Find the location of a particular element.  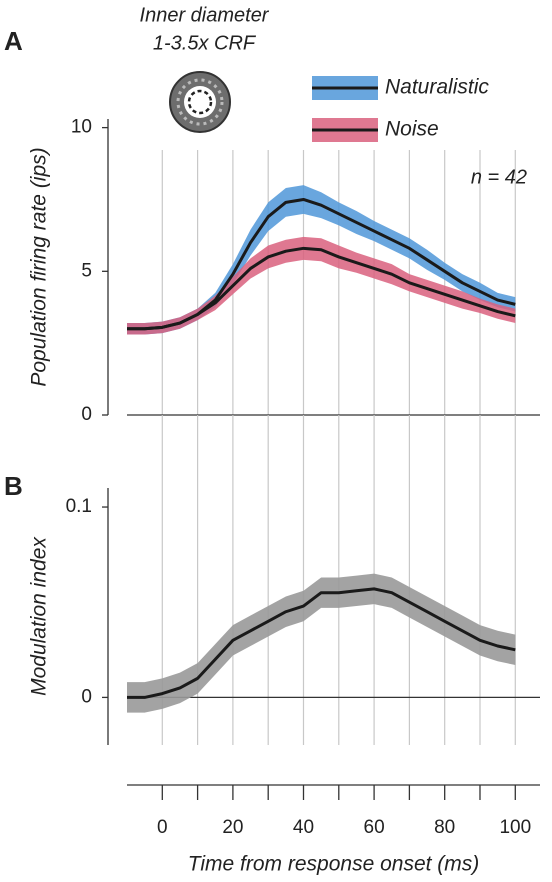

inset-icon is located at coordinates (200, 102).